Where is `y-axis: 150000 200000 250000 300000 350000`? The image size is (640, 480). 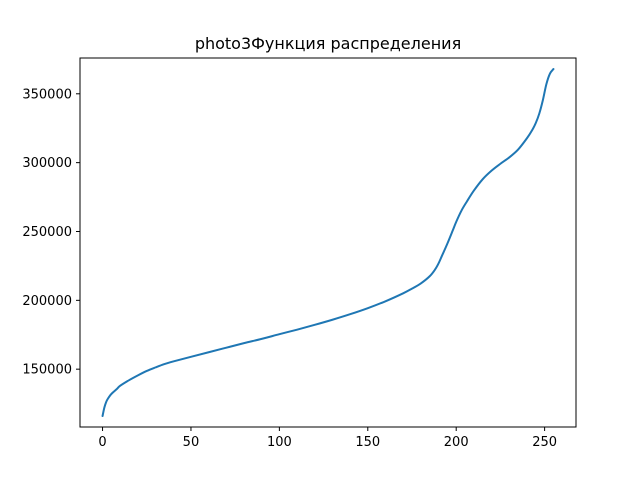
y-axis: 150000 200000 250000 300000 350000 is located at coordinates (51, 232).